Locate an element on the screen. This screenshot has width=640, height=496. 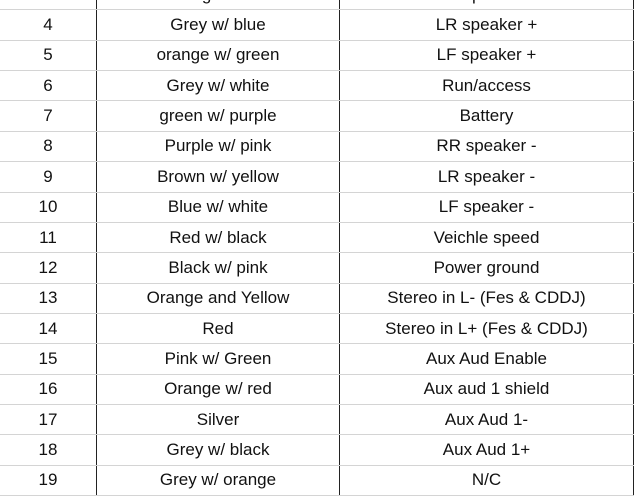
function-cell: LF speaker + is located at coordinates (486, 56).